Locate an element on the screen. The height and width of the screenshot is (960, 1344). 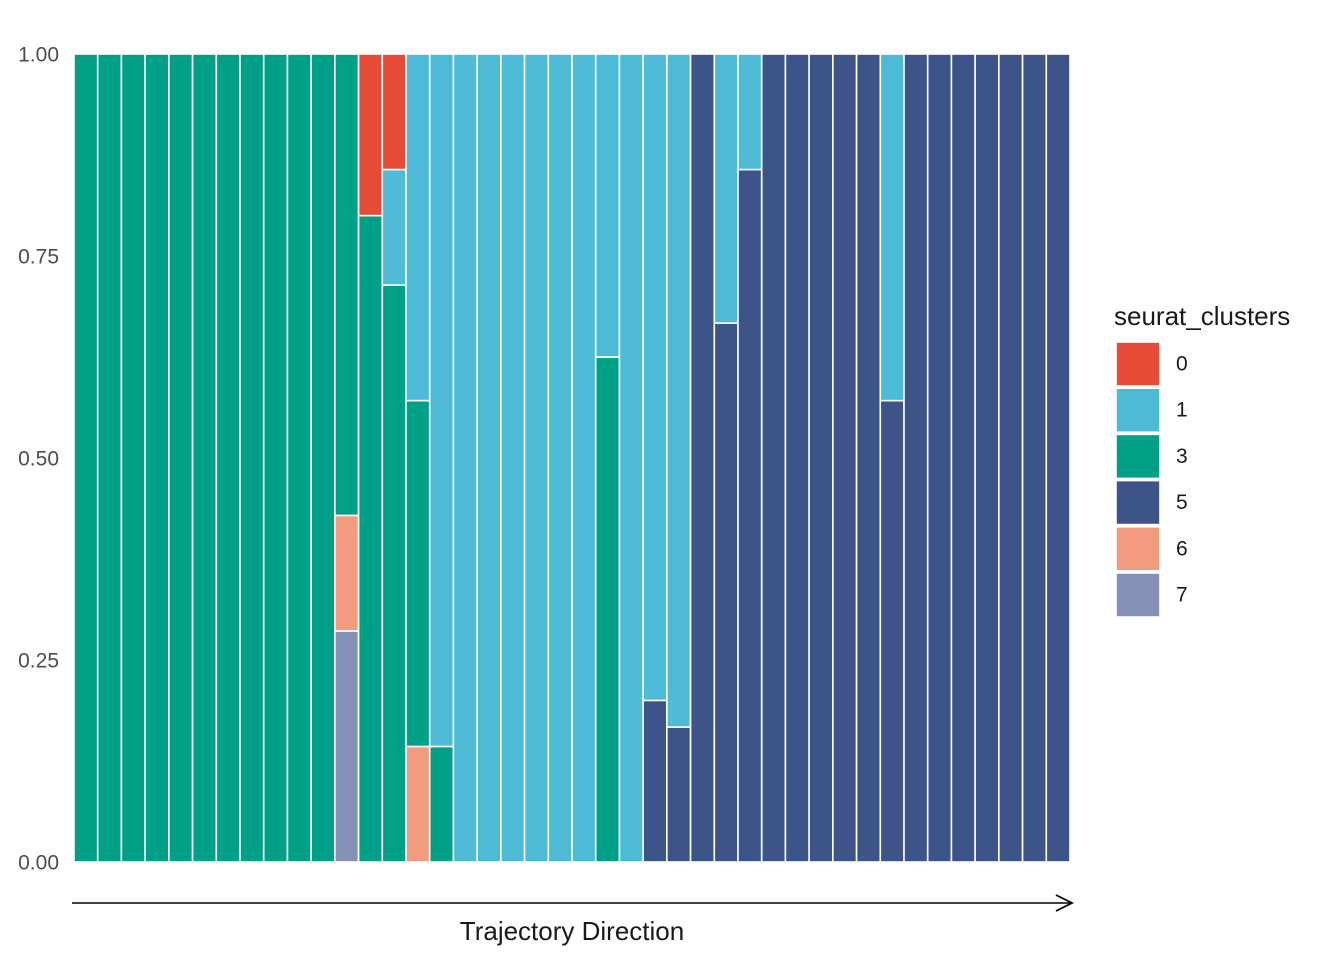
y-tick-label: 0.50 is located at coordinates (38, 459).